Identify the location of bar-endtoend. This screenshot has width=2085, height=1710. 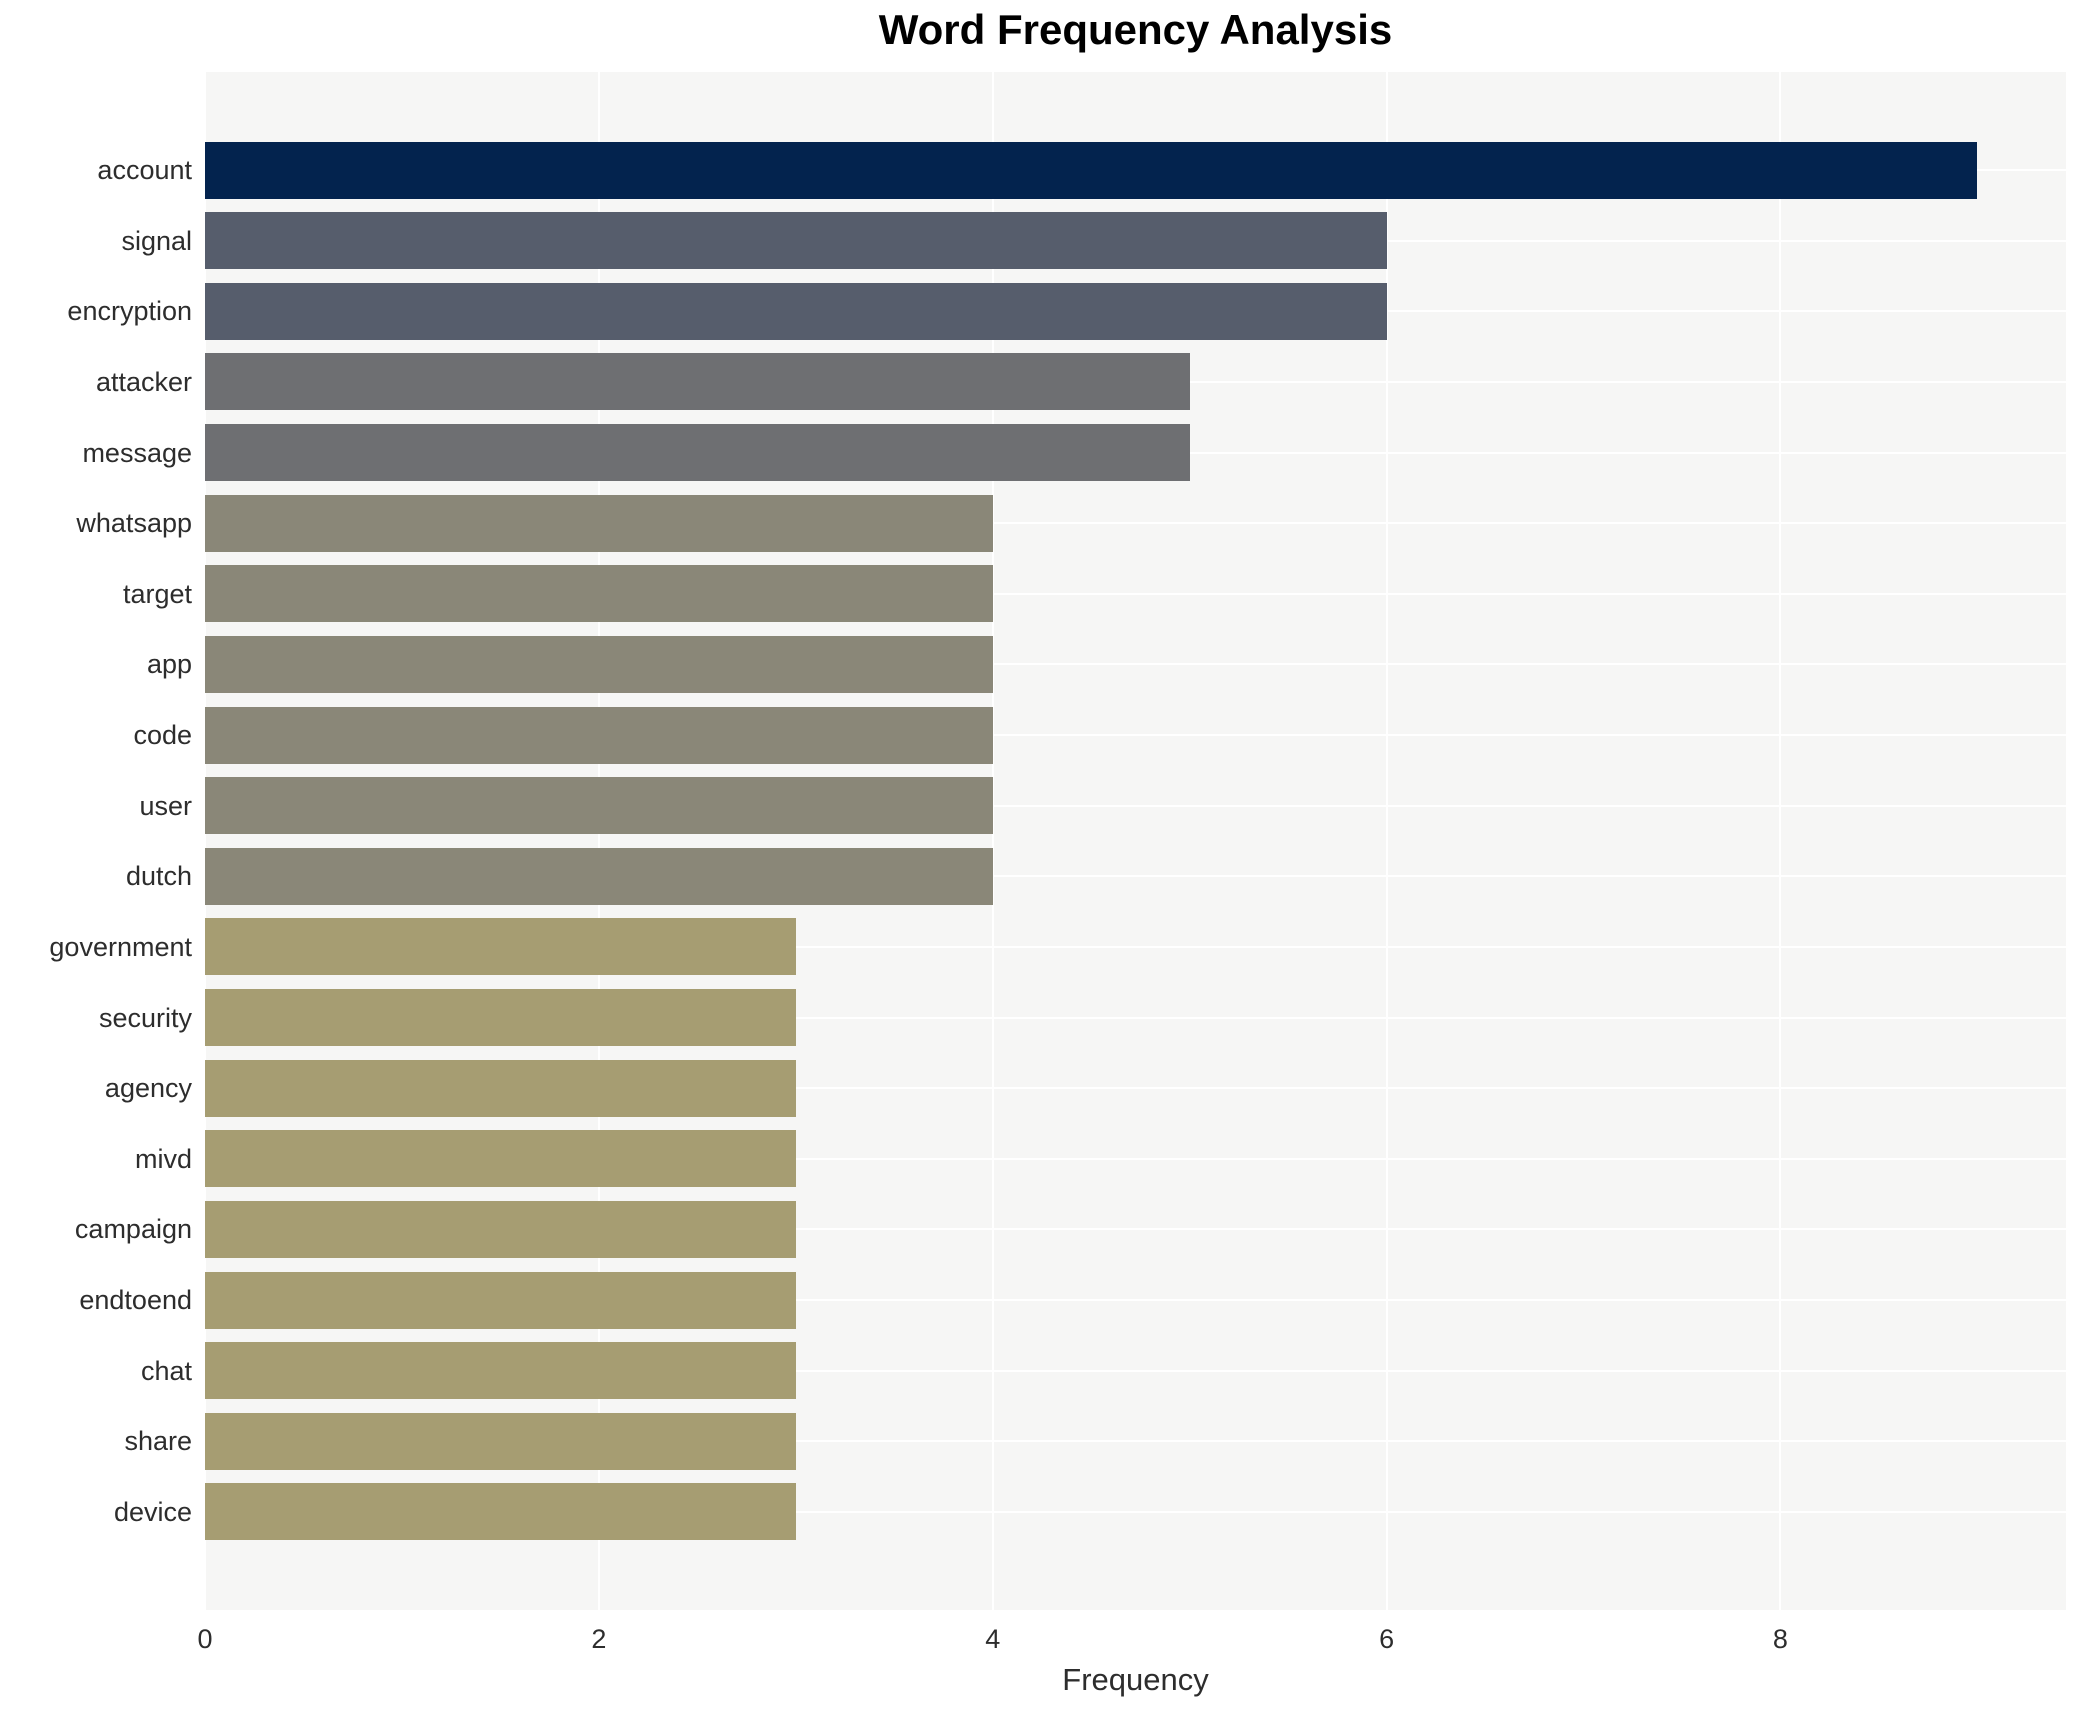
(500, 1300).